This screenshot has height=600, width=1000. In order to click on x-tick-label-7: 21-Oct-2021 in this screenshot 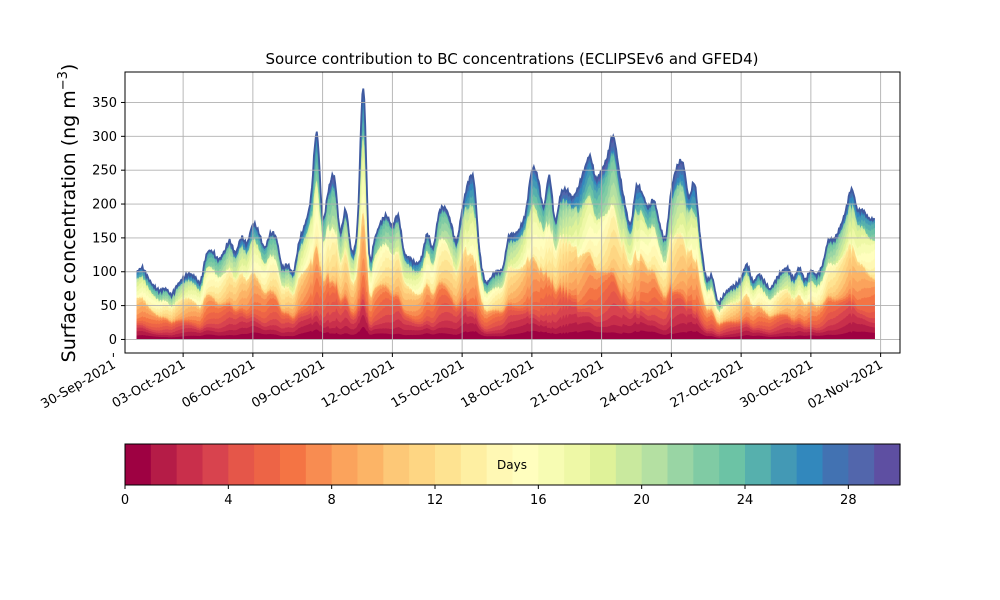, I will do `click(567, 384)`.